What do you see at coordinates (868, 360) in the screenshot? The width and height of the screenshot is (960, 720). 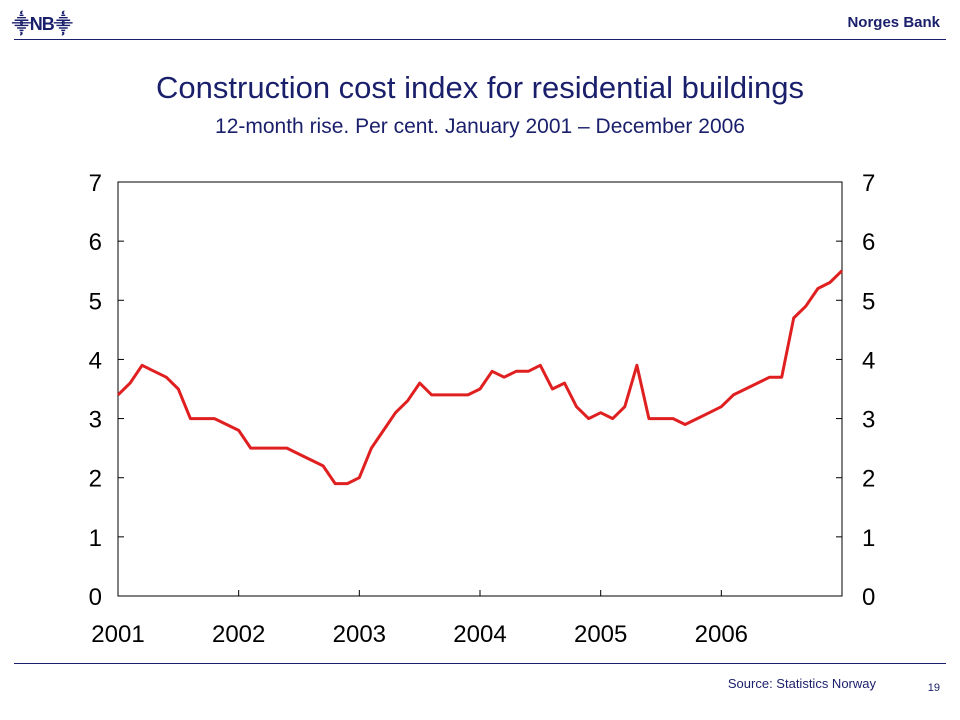 I see `y-tick-label-right: 4` at bounding box center [868, 360].